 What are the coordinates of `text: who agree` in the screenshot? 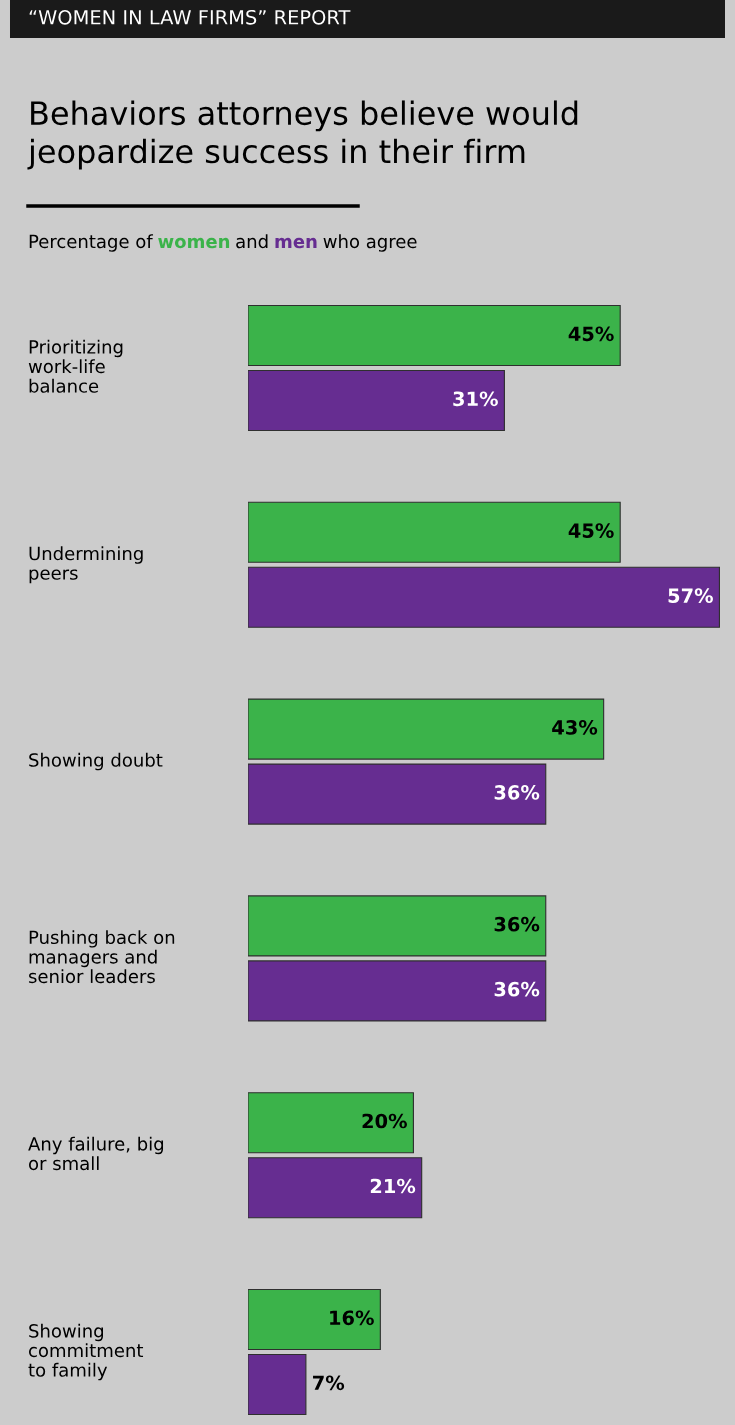 It's located at (370, 243).